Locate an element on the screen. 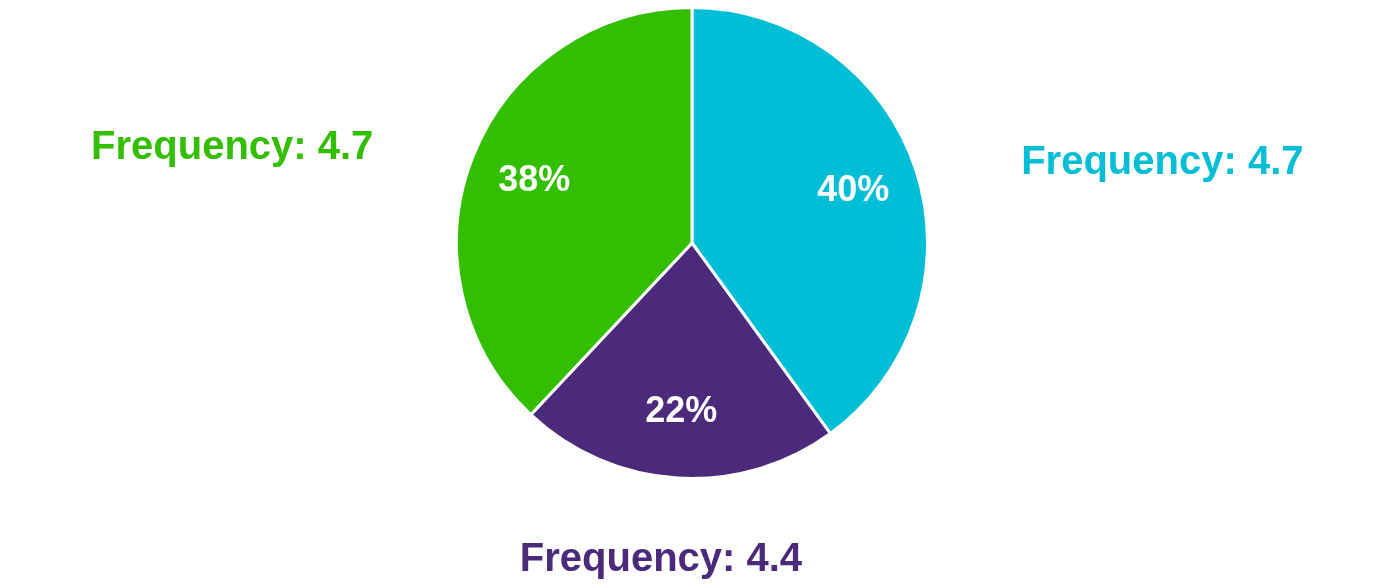 The image size is (1384, 586). data-label: 40% is located at coordinates (853, 188).